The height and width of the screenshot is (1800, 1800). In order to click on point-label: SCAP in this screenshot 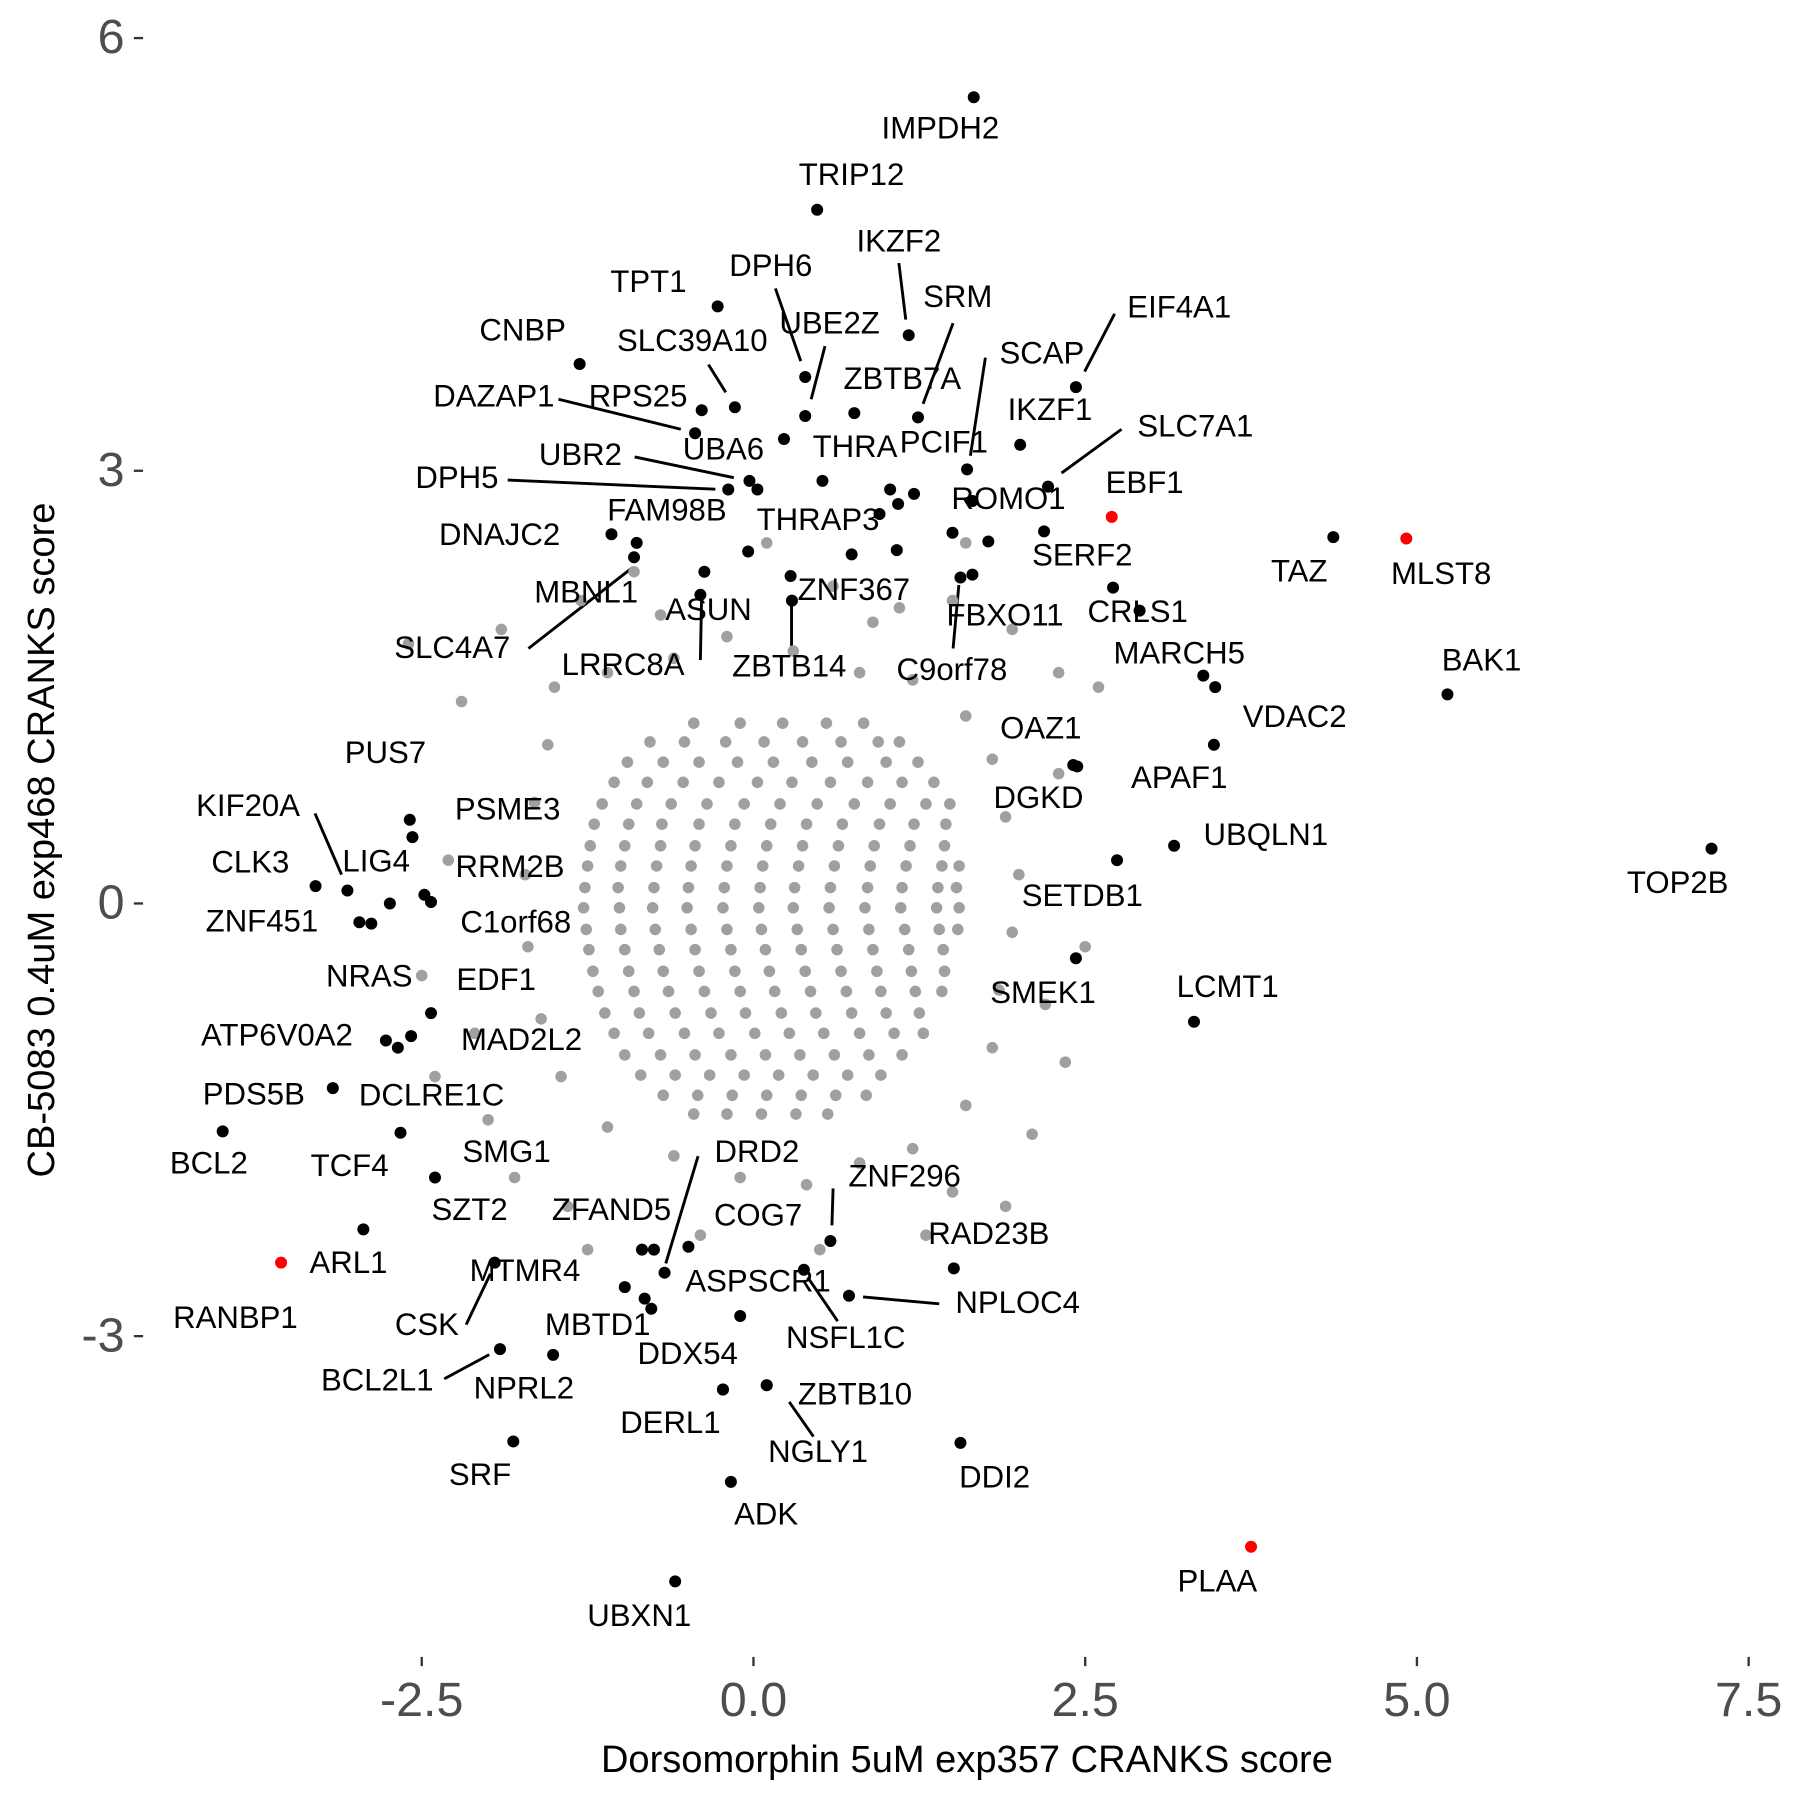, I will do `click(1042, 353)`.